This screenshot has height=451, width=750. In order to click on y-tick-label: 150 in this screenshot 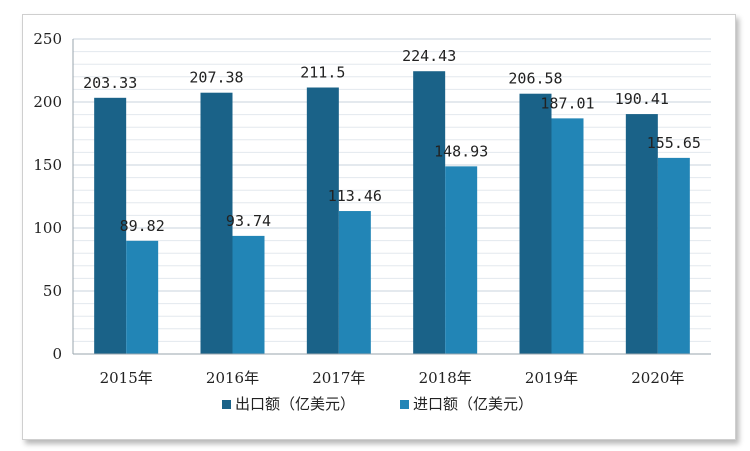, I will do `click(47, 165)`.